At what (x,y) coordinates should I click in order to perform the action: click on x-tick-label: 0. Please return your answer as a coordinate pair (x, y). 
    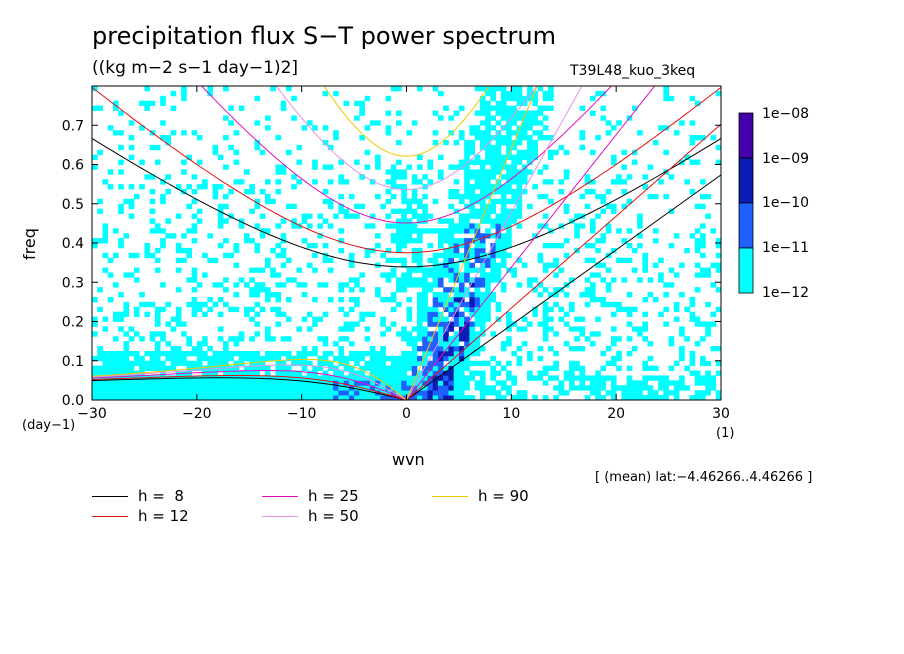
    Looking at the image, I should click on (406, 414).